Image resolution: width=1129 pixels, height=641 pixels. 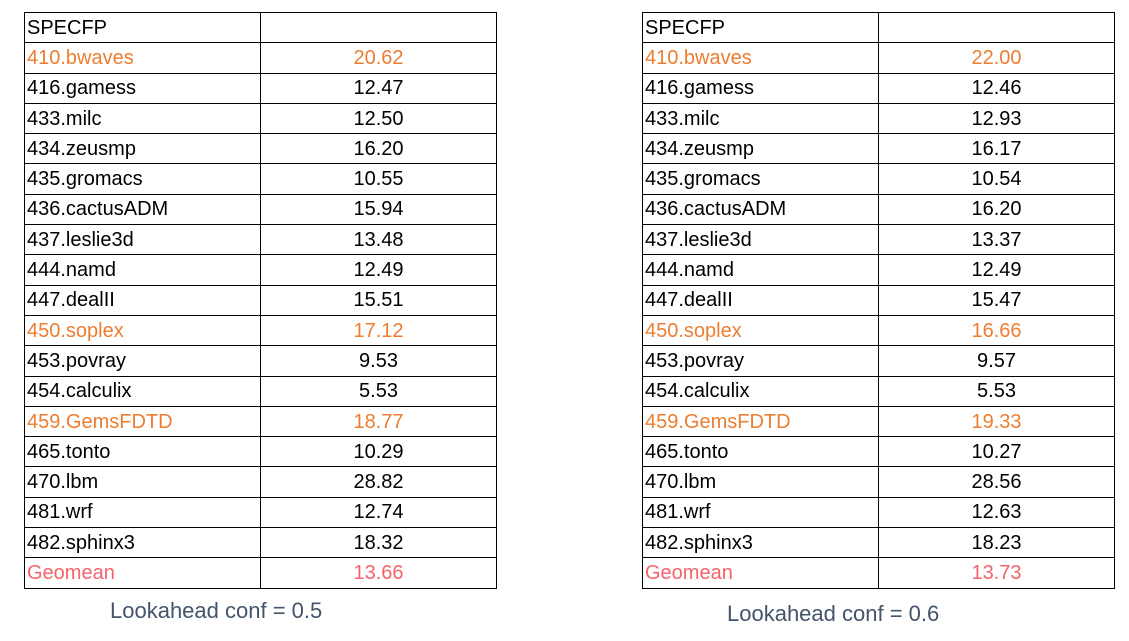 I want to click on table-row: 437.leslie3d 13.48, so click(x=260, y=240).